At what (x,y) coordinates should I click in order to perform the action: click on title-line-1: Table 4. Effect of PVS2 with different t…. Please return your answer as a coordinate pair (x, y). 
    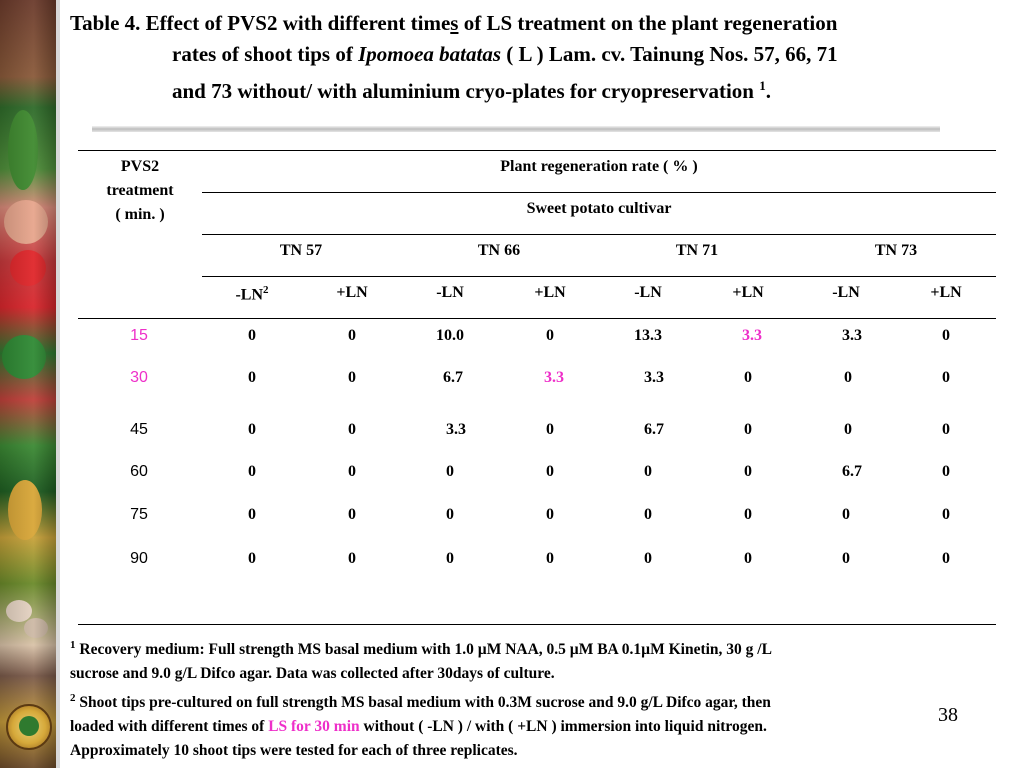
    Looking at the image, I should click on (454, 23).